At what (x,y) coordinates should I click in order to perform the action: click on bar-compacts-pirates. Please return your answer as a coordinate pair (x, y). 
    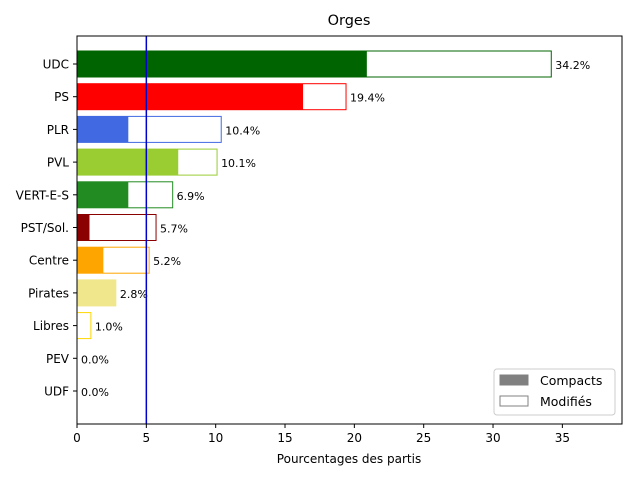
    Looking at the image, I should click on (96, 292).